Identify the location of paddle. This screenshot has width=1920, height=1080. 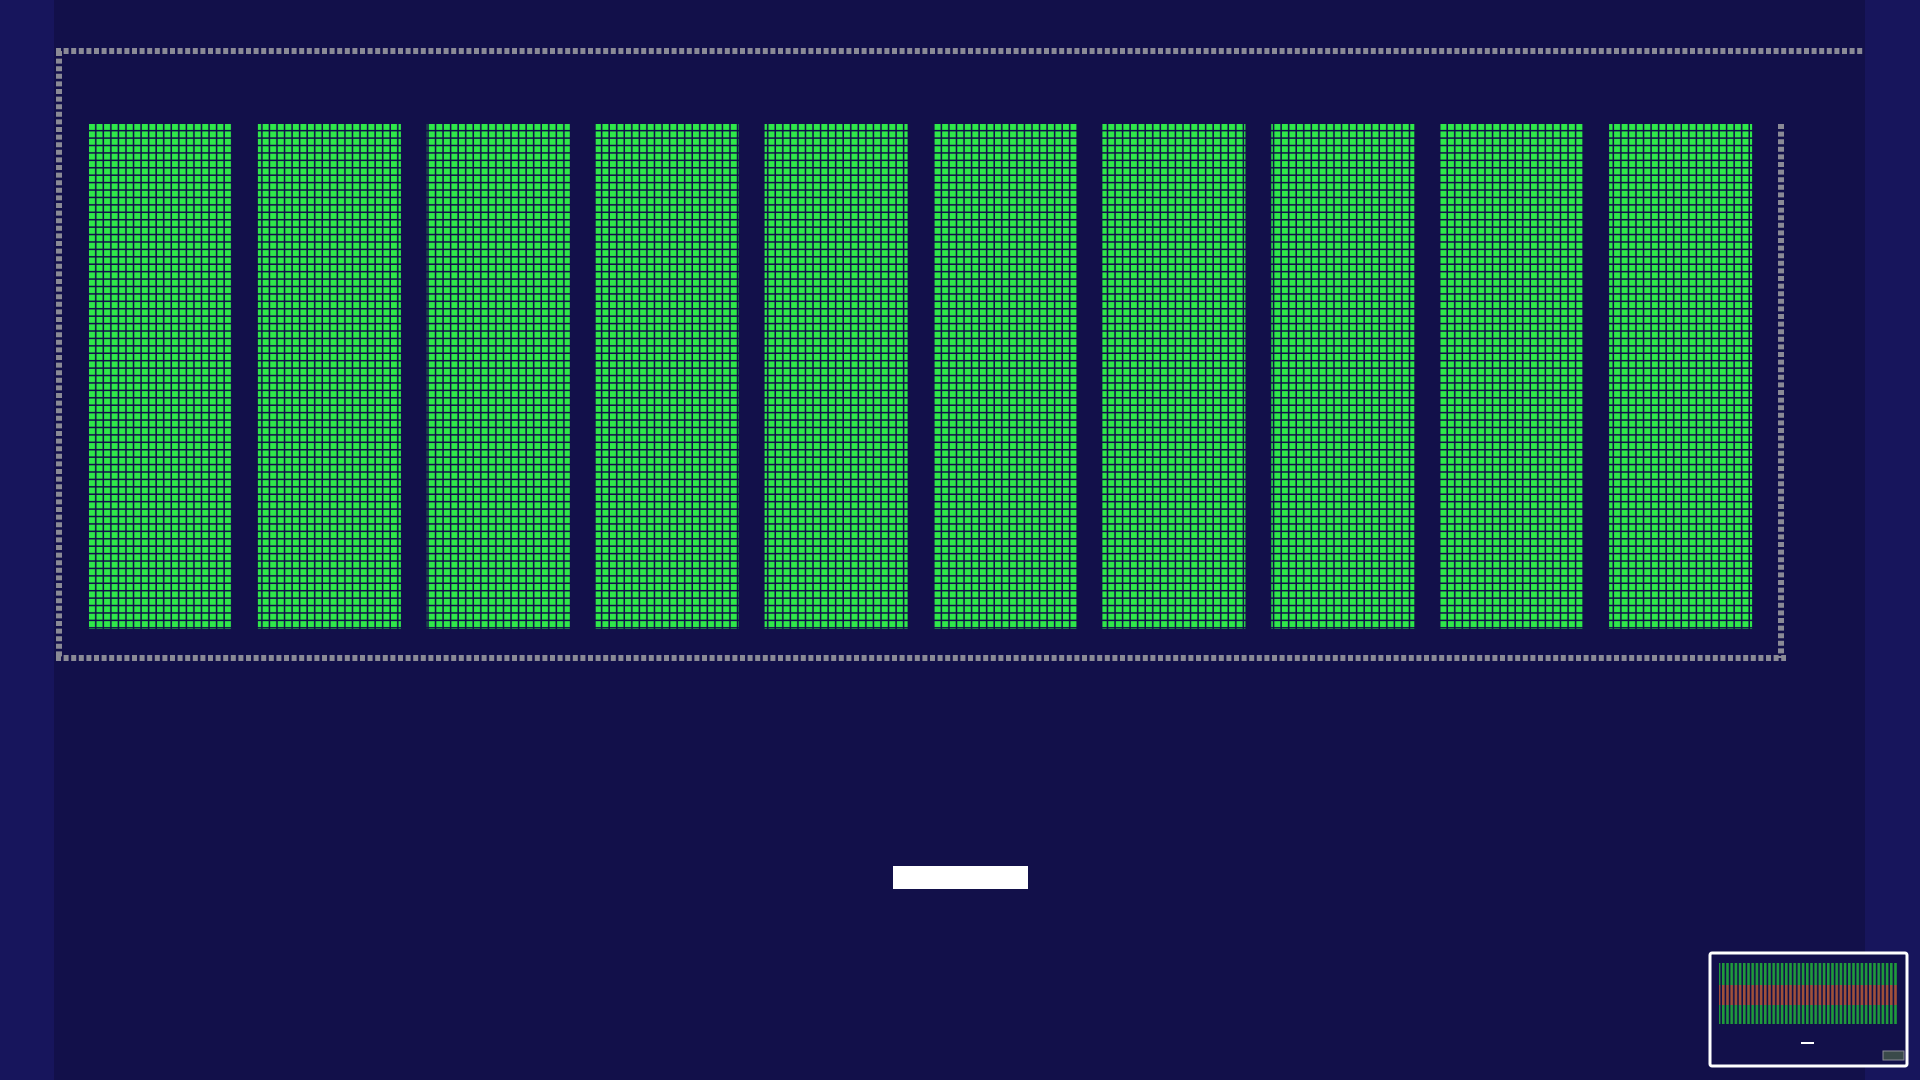
(960, 877).